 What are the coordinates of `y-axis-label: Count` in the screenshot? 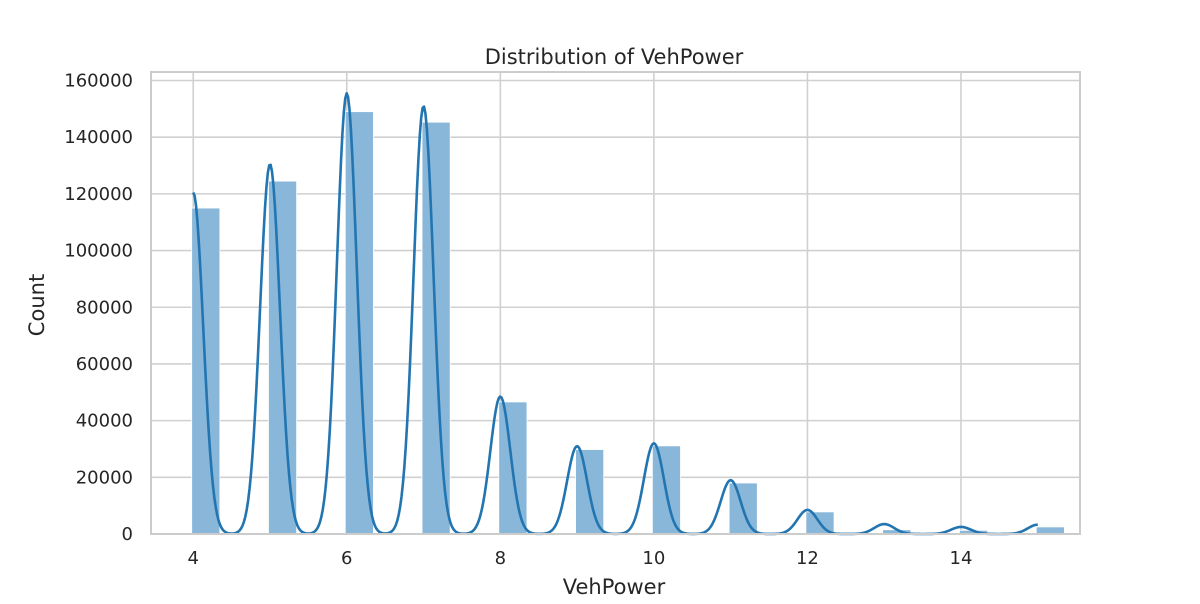 It's located at (37, 305).